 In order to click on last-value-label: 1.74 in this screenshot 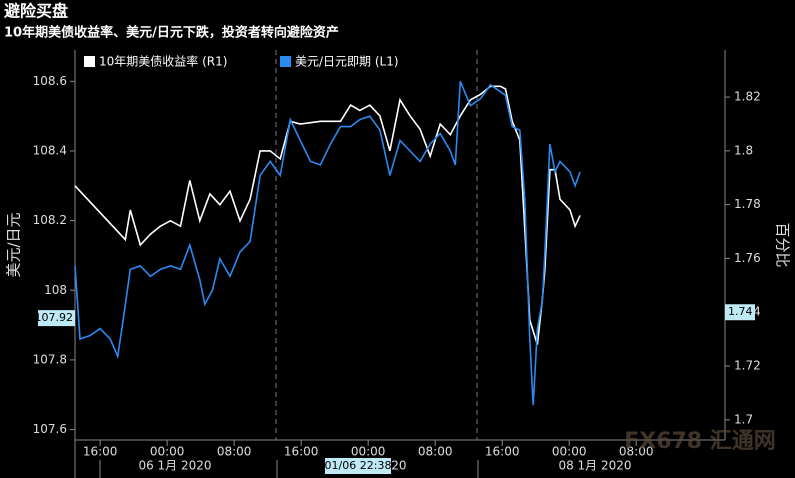, I will do `click(740, 311)`.